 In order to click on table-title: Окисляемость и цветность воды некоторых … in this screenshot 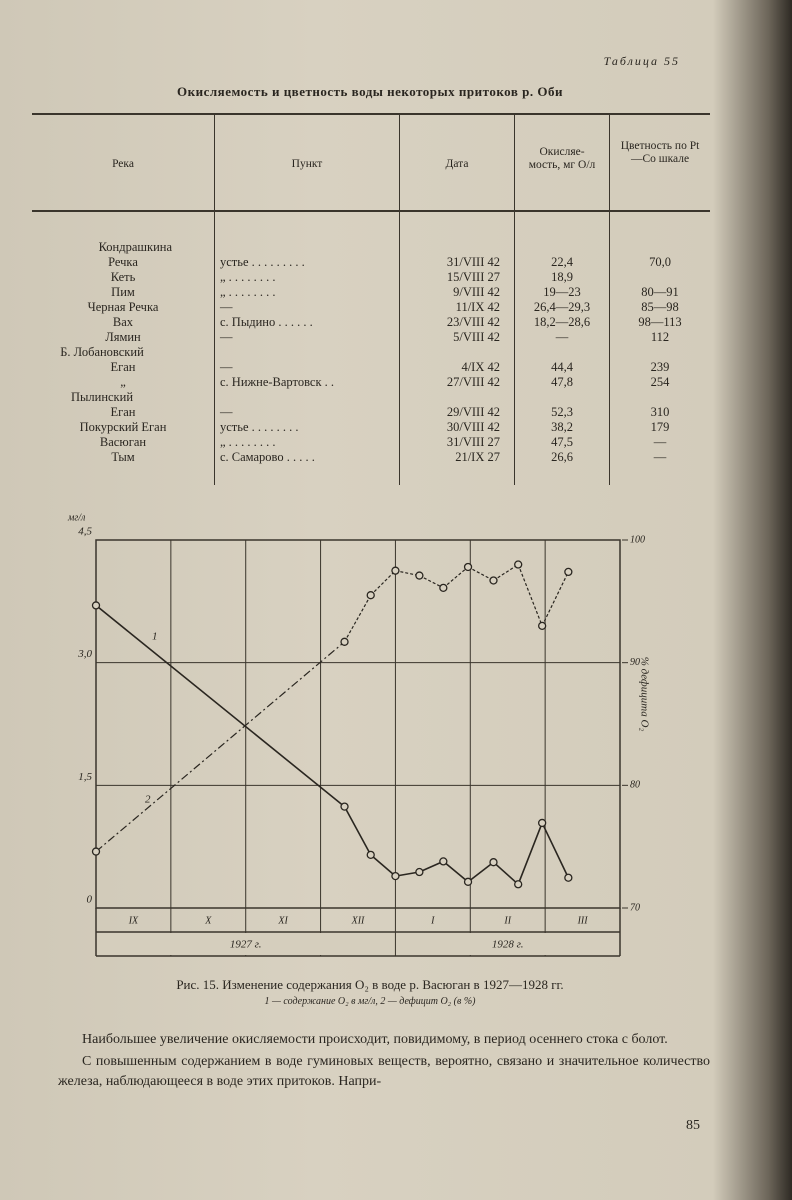, I will do `click(370, 91)`.